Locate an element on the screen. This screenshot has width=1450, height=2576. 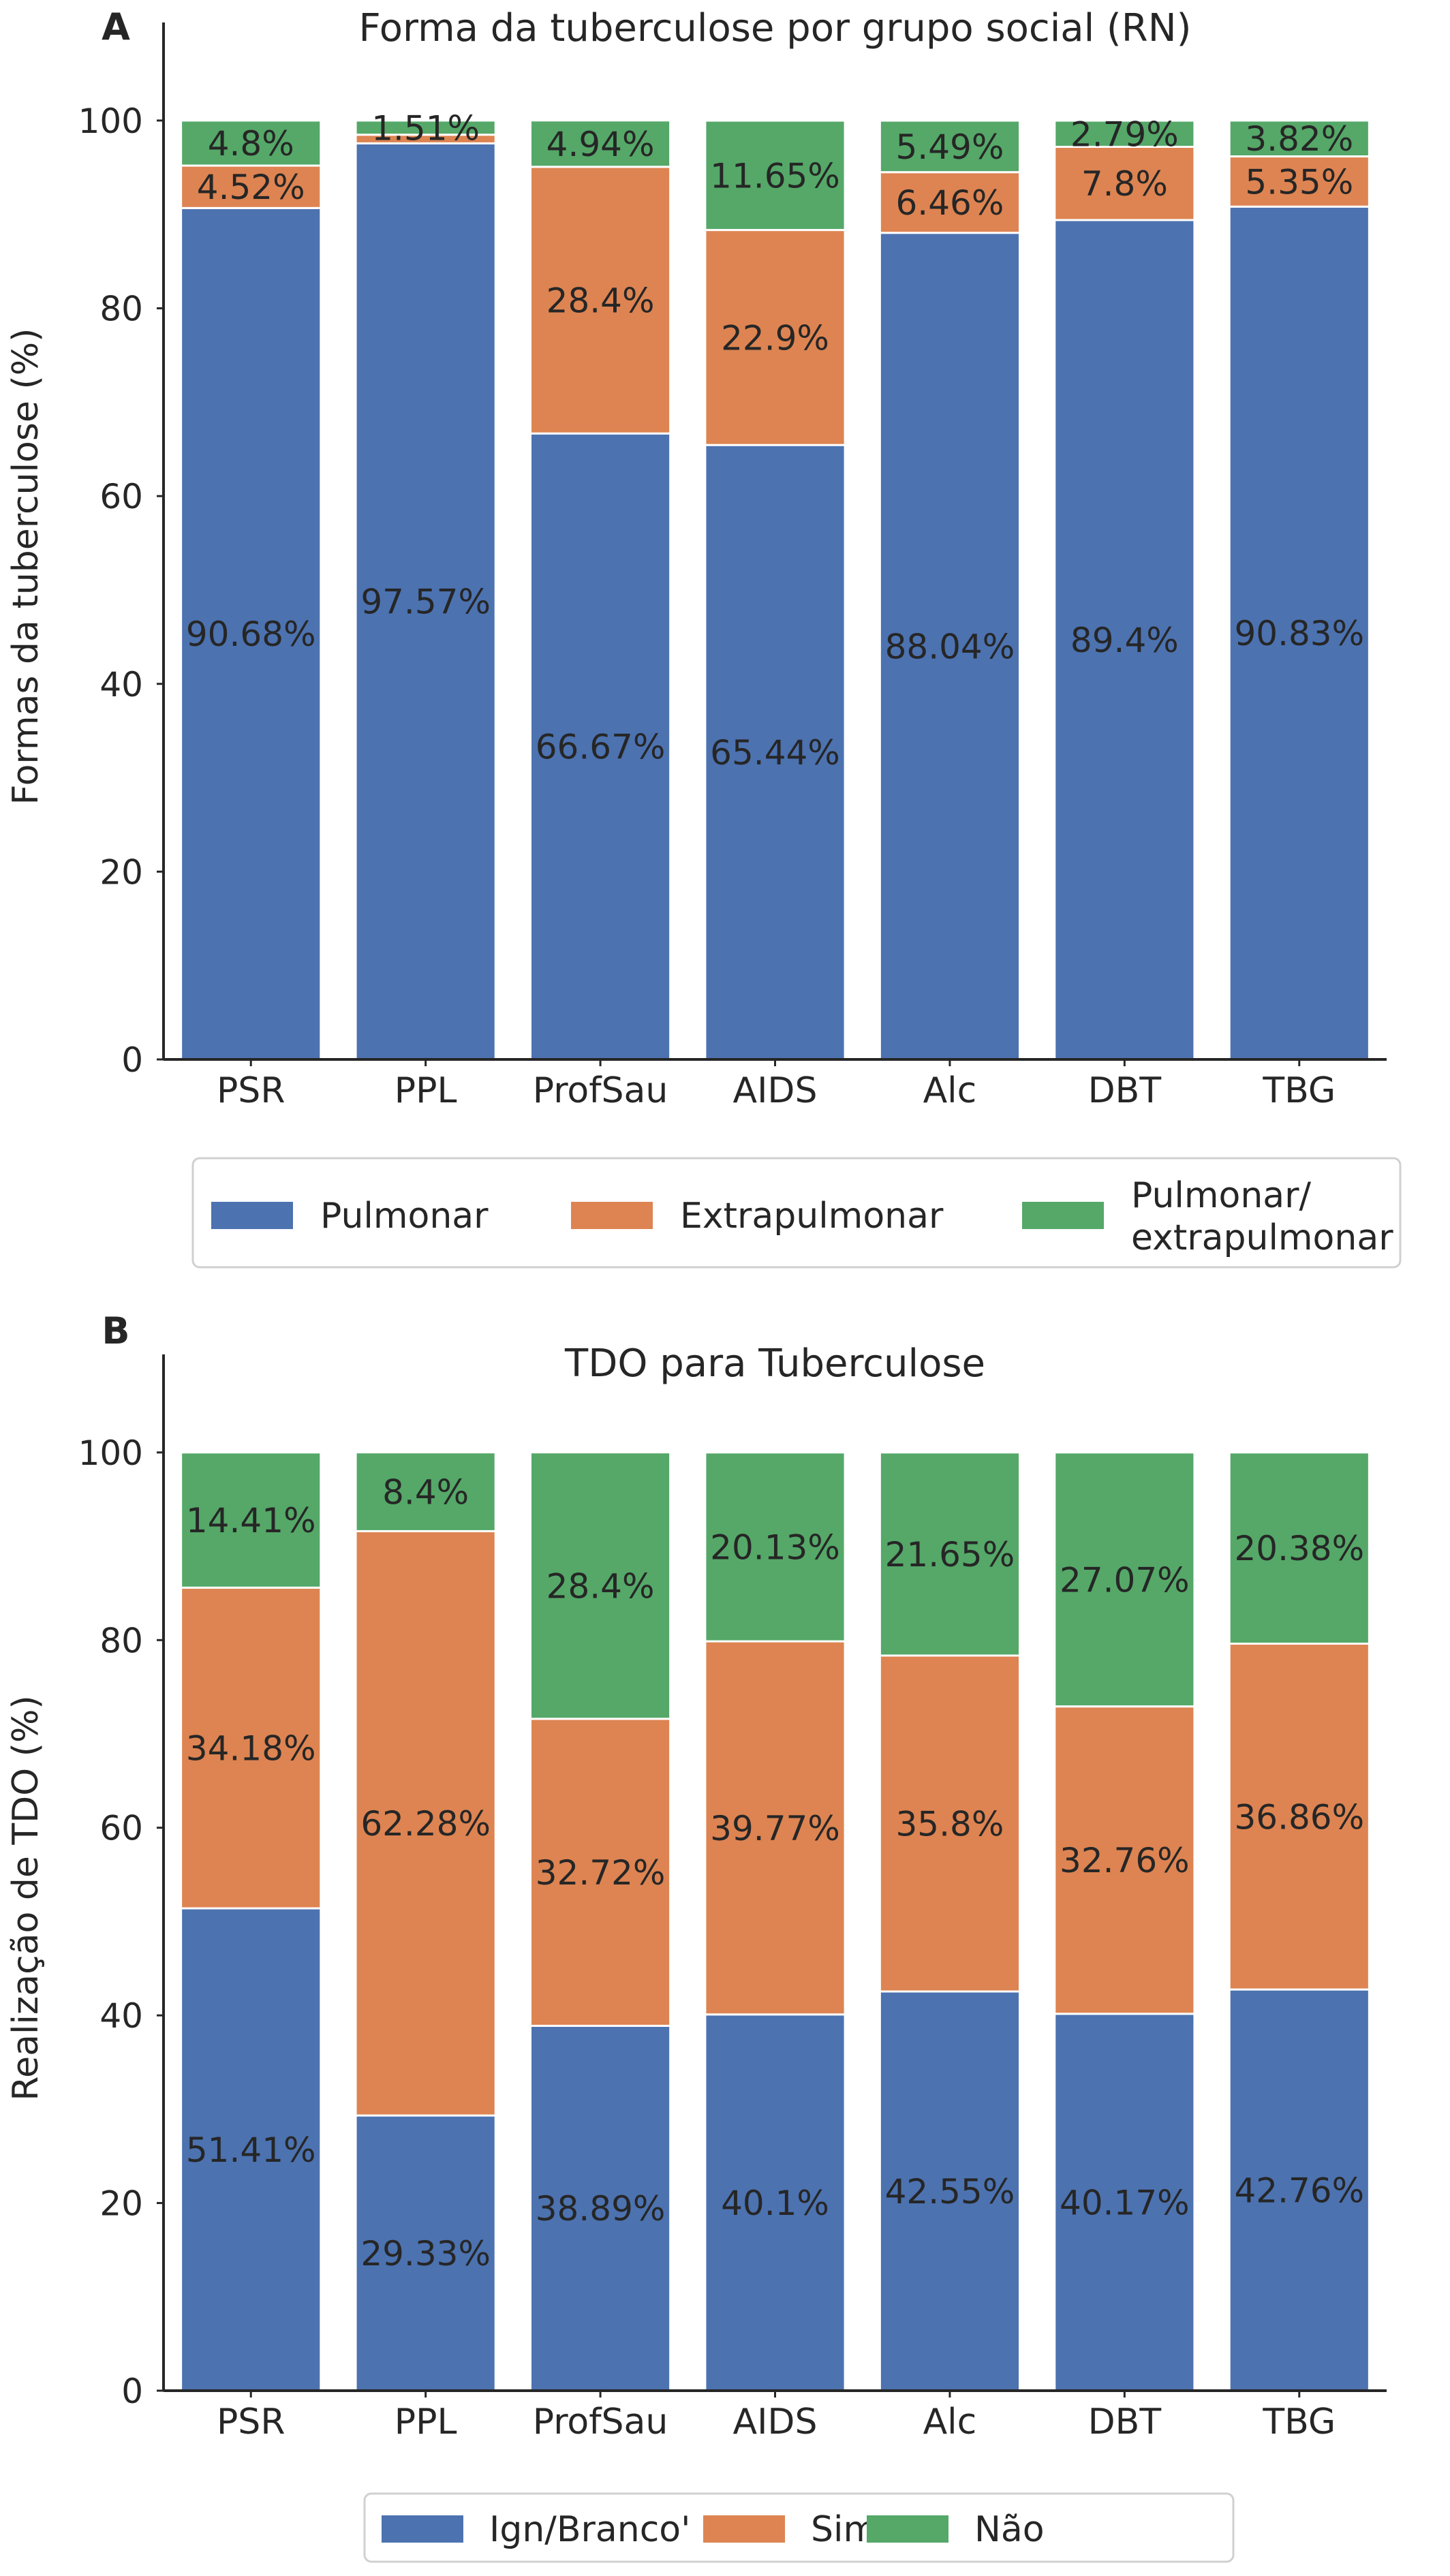
data-label: 4.52% is located at coordinates (251, 187).